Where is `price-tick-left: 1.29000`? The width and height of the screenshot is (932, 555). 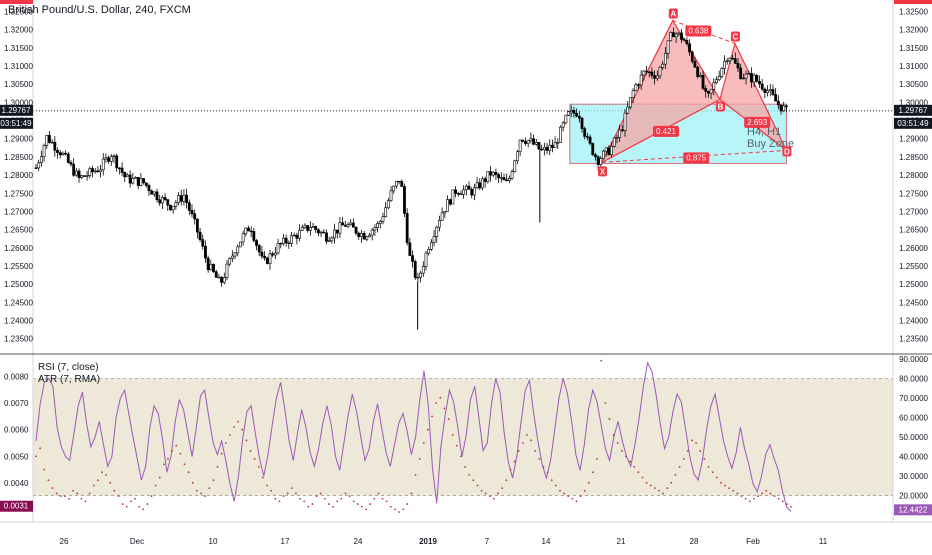 price-tick-left: 1.29000 is located at coordinates (18, 139).